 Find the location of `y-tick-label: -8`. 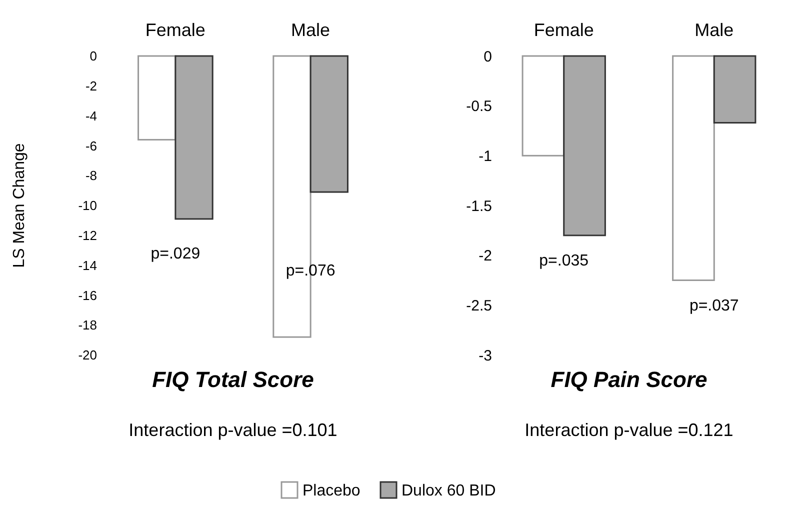

y-tick-label: -8 is located at coordinates (91, 176).